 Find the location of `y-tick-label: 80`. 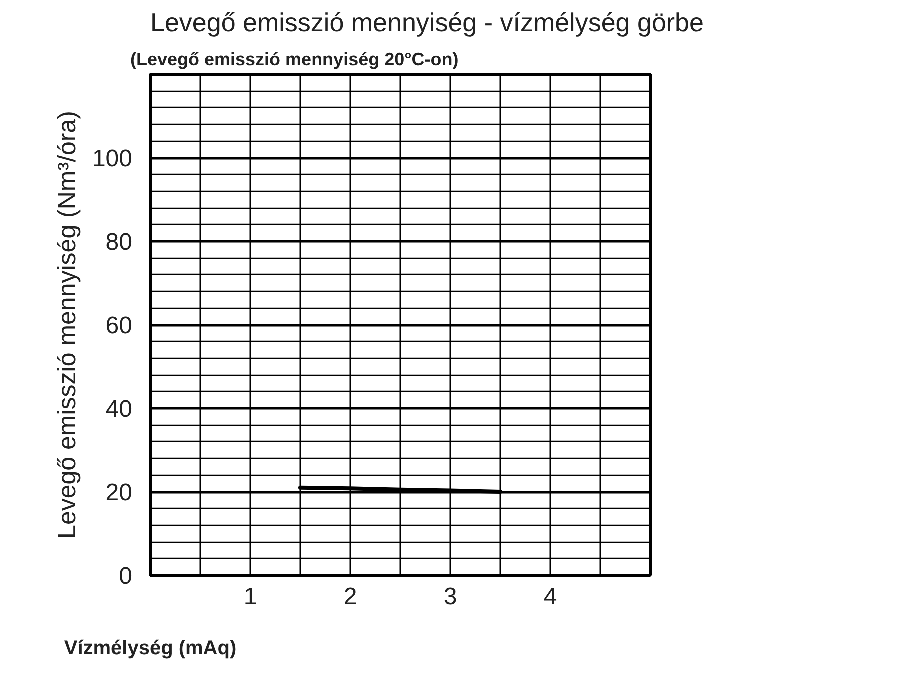

y-tick-label: 80 is located at coordinates (119, 242).